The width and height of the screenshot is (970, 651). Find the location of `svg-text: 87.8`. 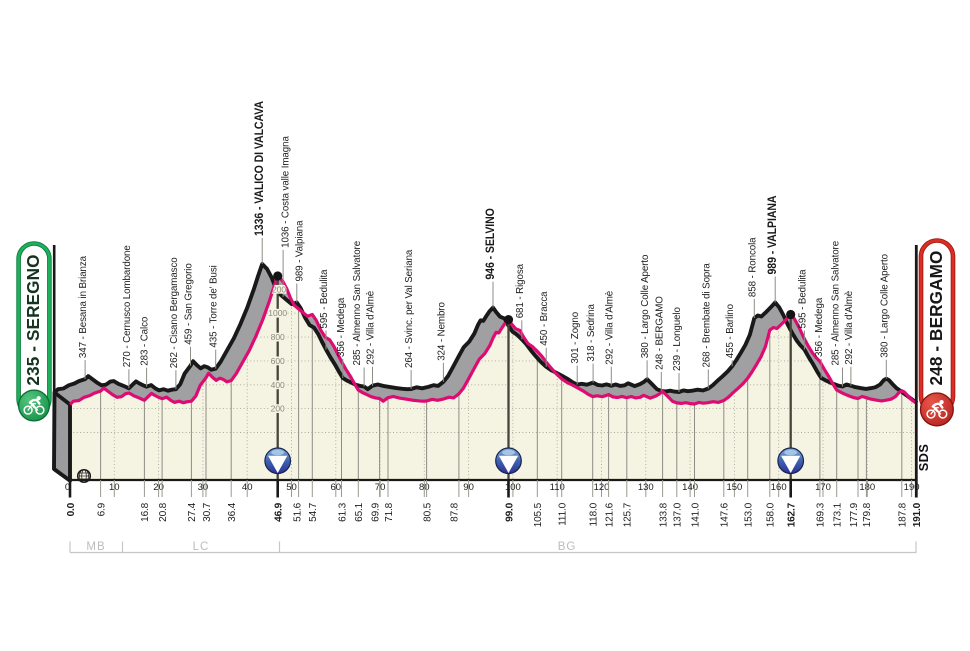

svg-text: 87.8 is located at coordinates (455, 512).